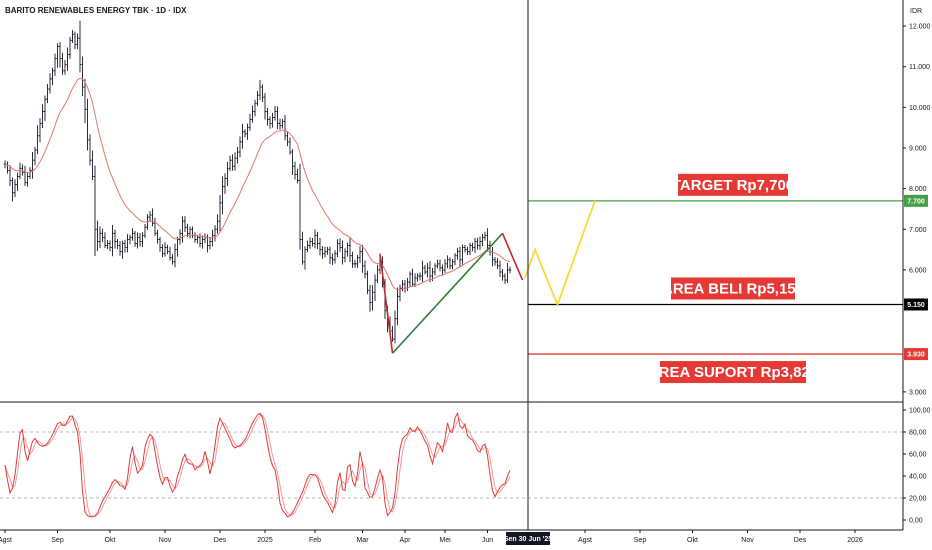 This screenshot has height=550, width=932. Describe the element at coordinates (560, 253) in the screenshot. I see `forecast-path-line` at that location.